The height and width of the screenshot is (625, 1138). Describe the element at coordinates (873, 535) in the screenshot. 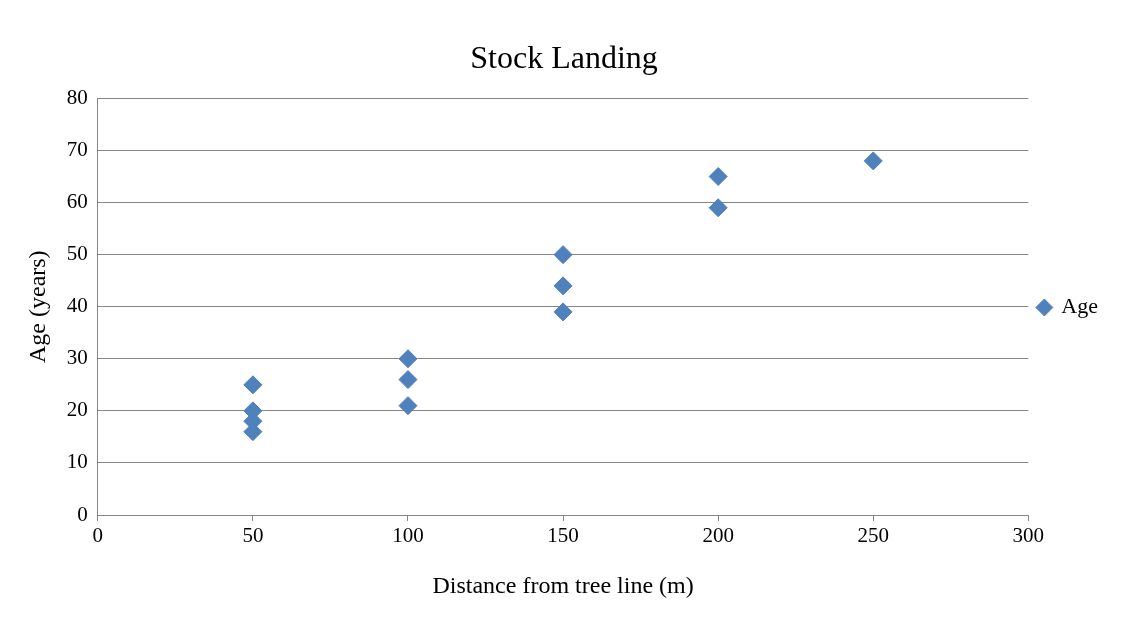

I see `x-tick-label: 250` at that location.